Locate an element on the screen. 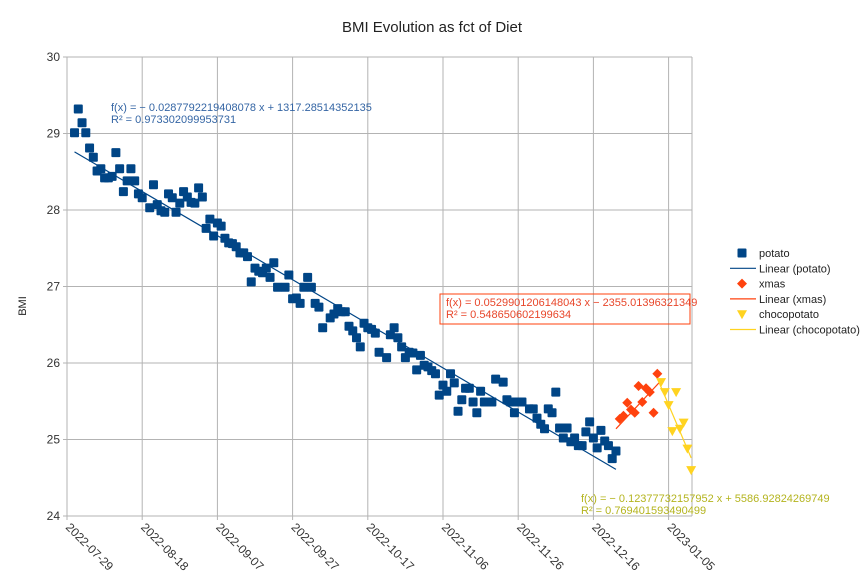 The width and height of the screenshot is (865, 578). potato-r2: R² = 0.973302099953731 is located at coordinates (173, 120).